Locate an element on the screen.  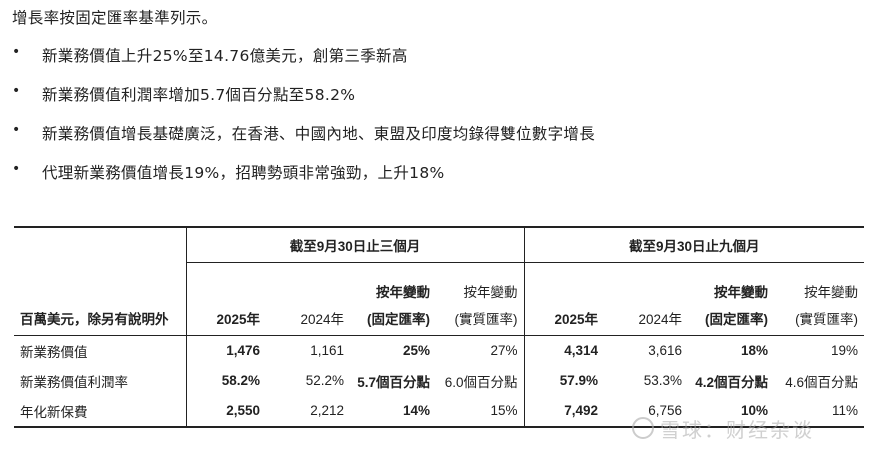
watermark: 雪球：财经杂谈 is located at coordinates (723, 428).